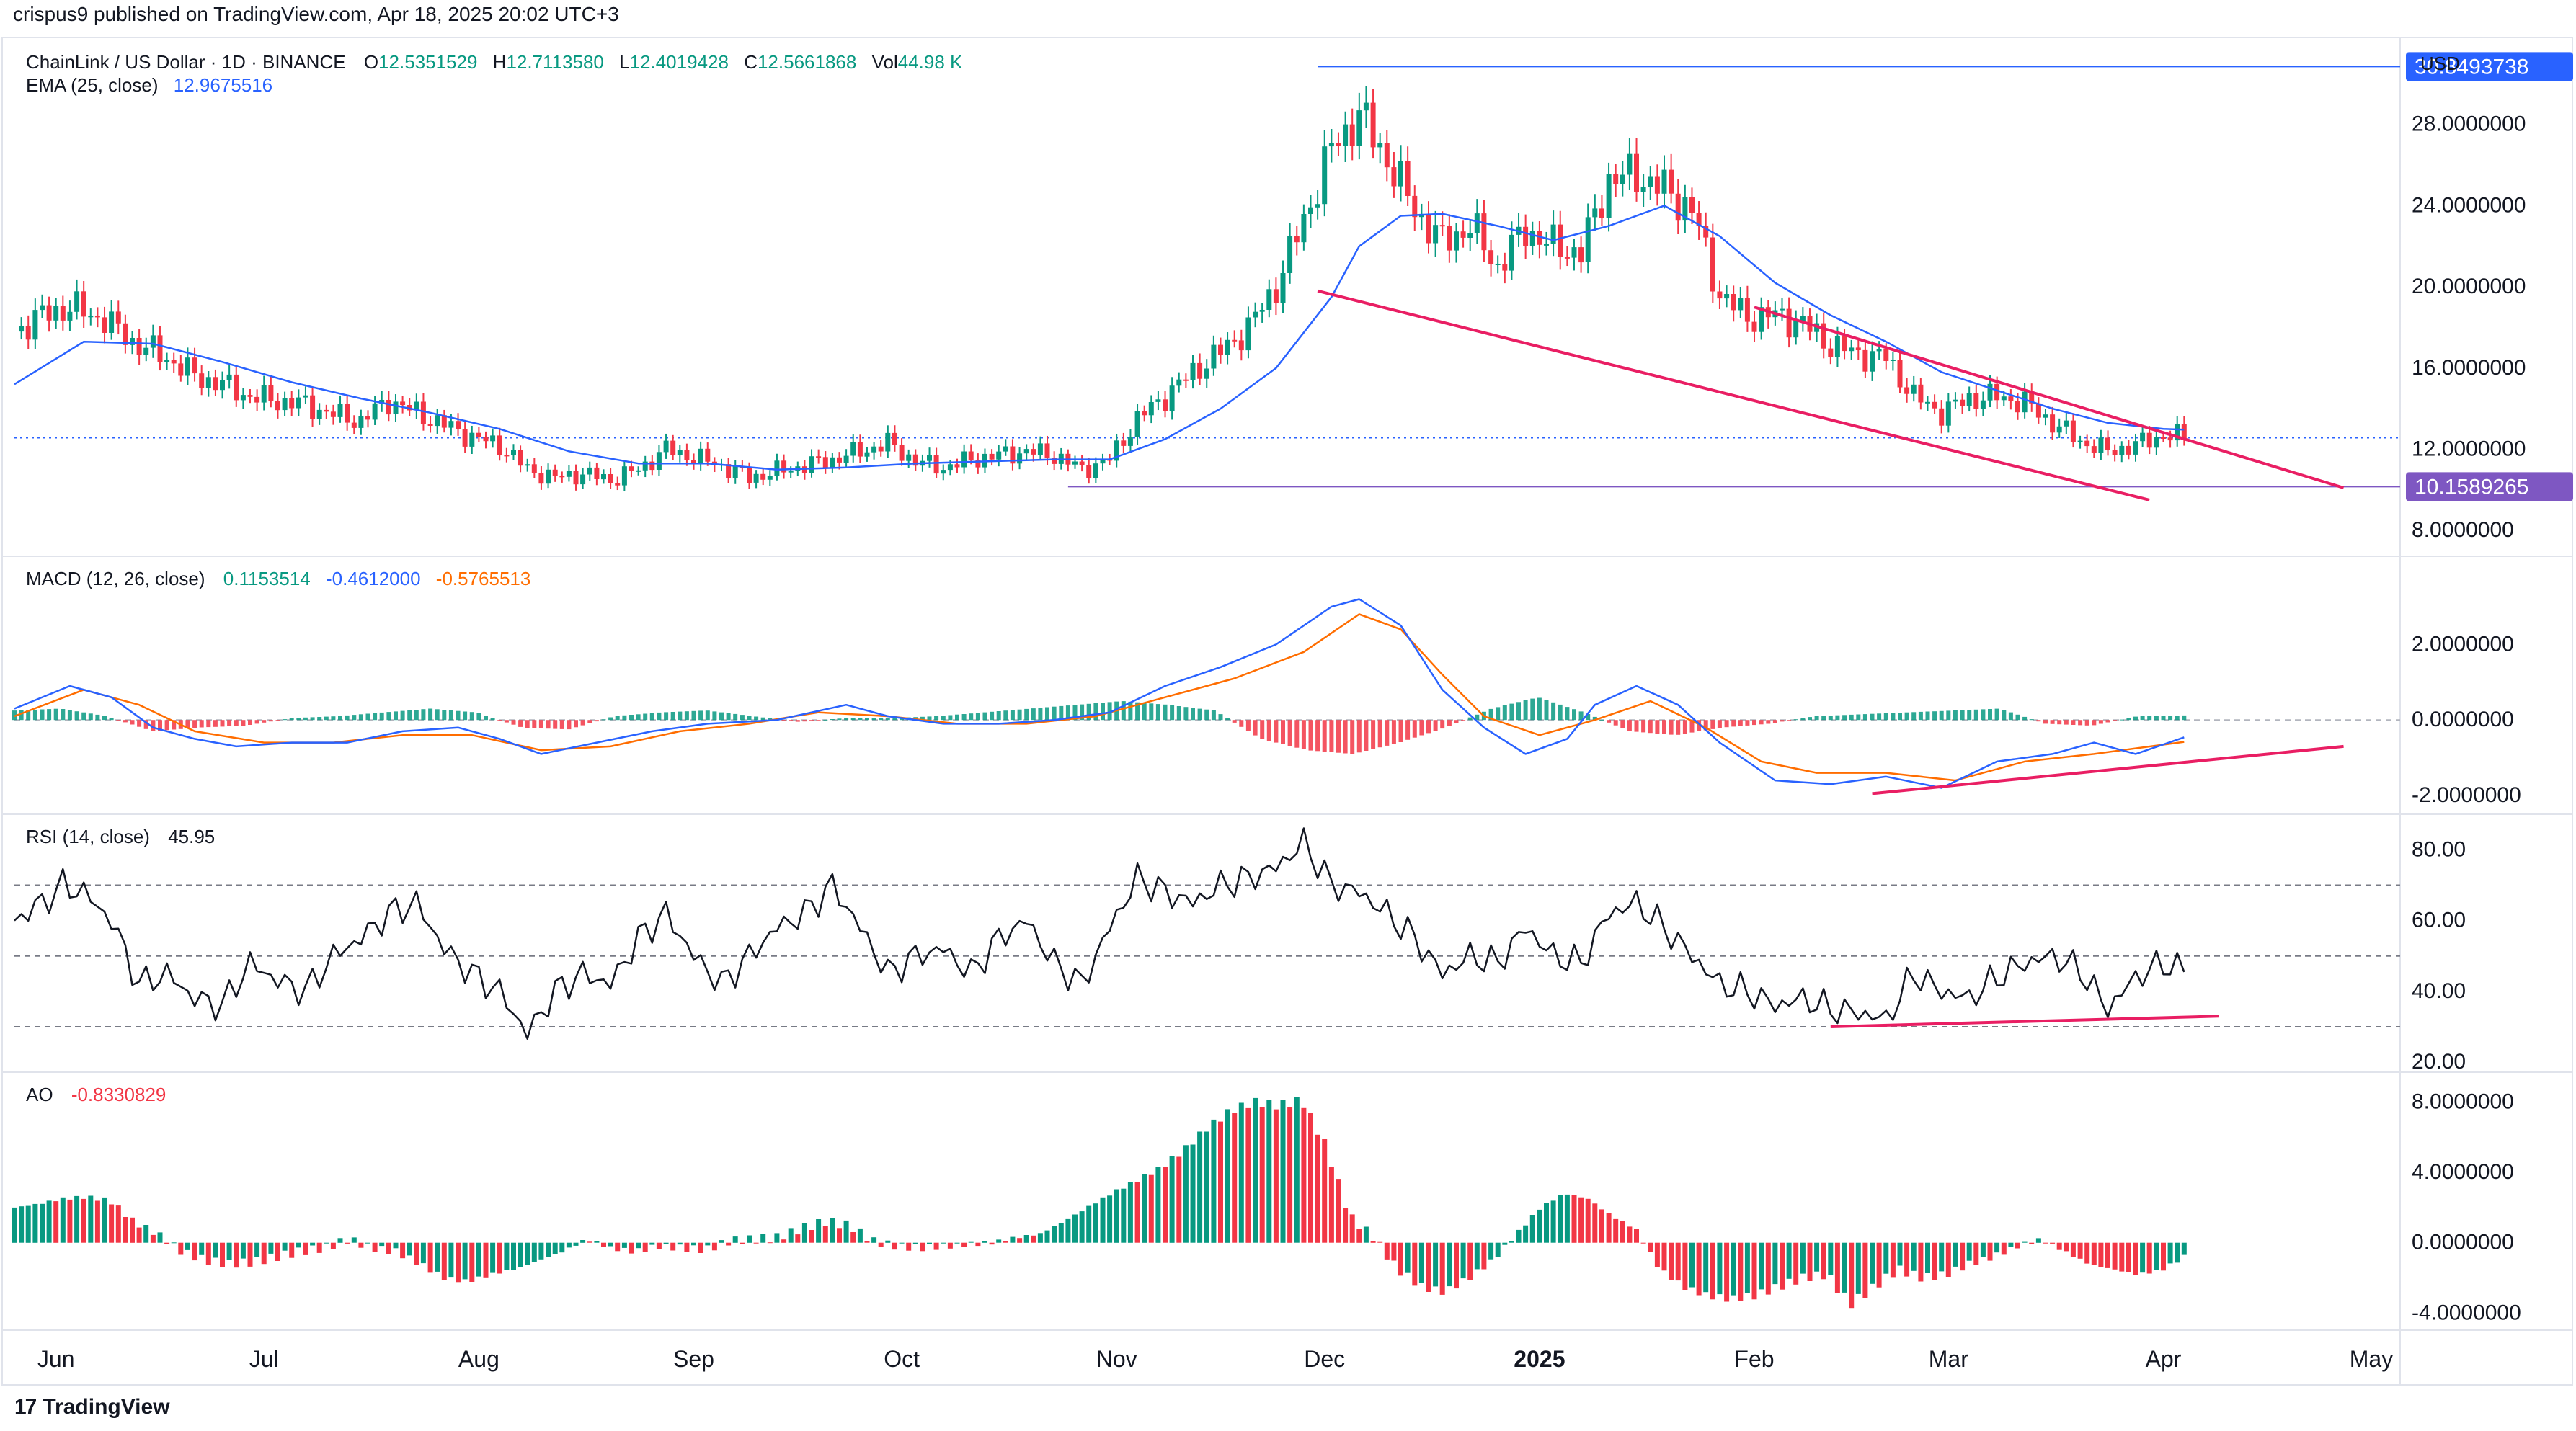 The width and height of the screenshot is (2576, 1431). What do you see at coordinates (885, 62) in the screenshot?
I see `volume-label: Vol` at bounding box center [885, 62].